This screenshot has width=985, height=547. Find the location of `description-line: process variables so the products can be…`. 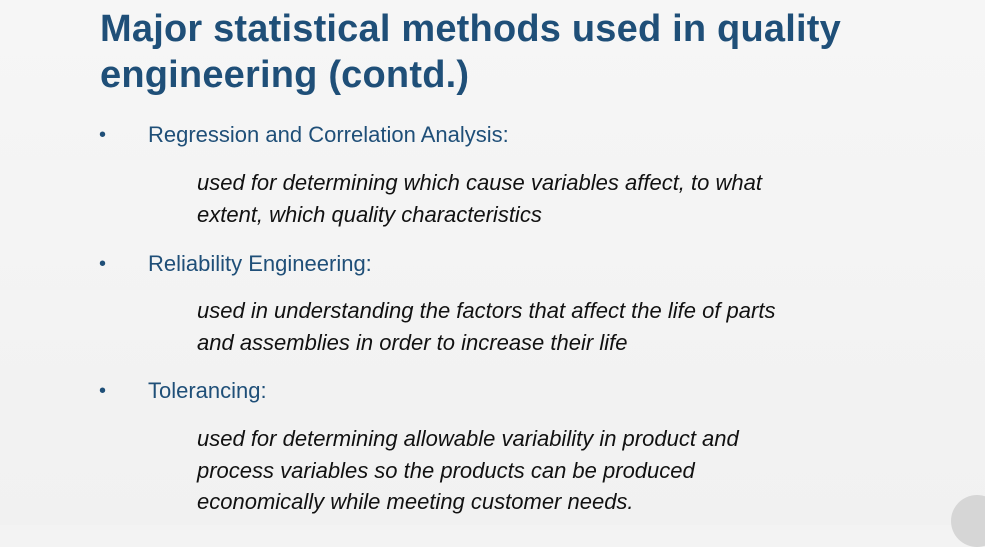

description-line: process variables so the products can be… is located at coordinates (446, 470).